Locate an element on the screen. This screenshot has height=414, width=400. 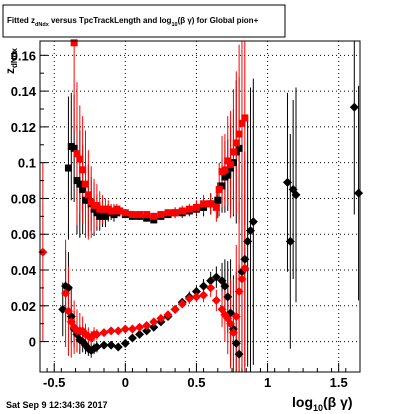
x-tick-labels: -0.5 0 0.5 1 1.5 is located at coordinates (195, 382).